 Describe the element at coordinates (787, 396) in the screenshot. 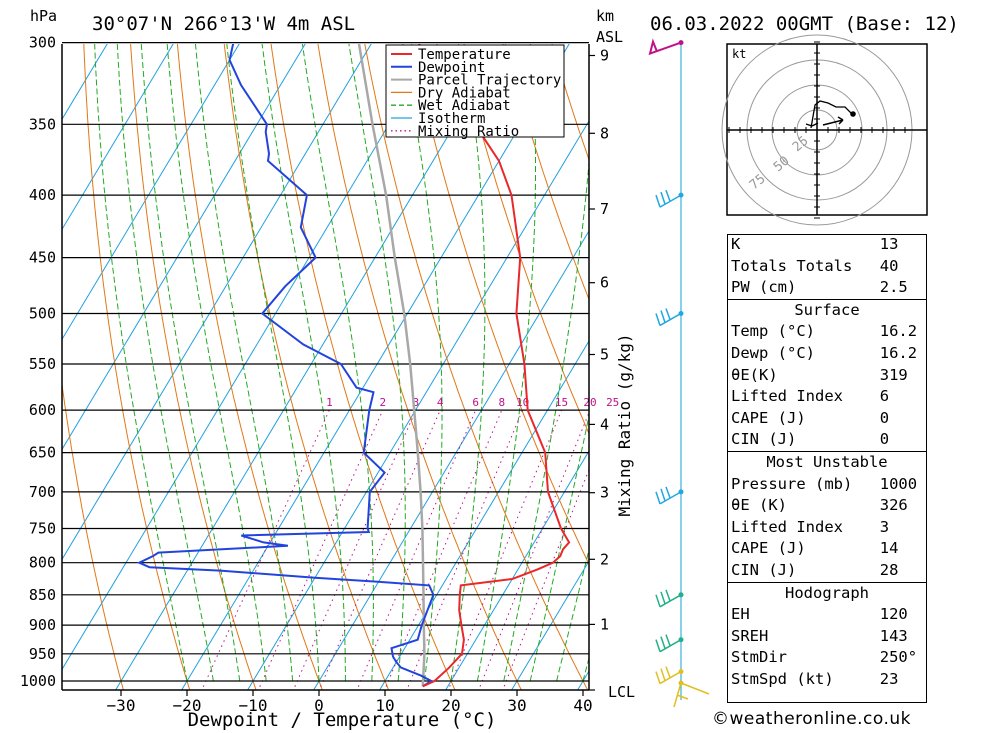

I see `index-label: Lifted Index` at that location.